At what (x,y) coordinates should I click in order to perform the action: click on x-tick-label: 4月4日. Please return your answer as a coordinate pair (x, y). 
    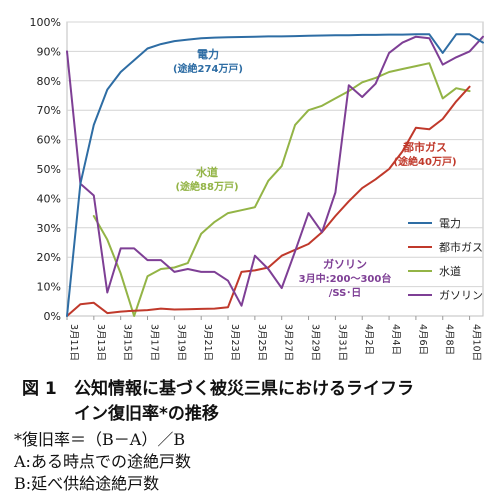
    Looking at the image, I should click on (395, 339).